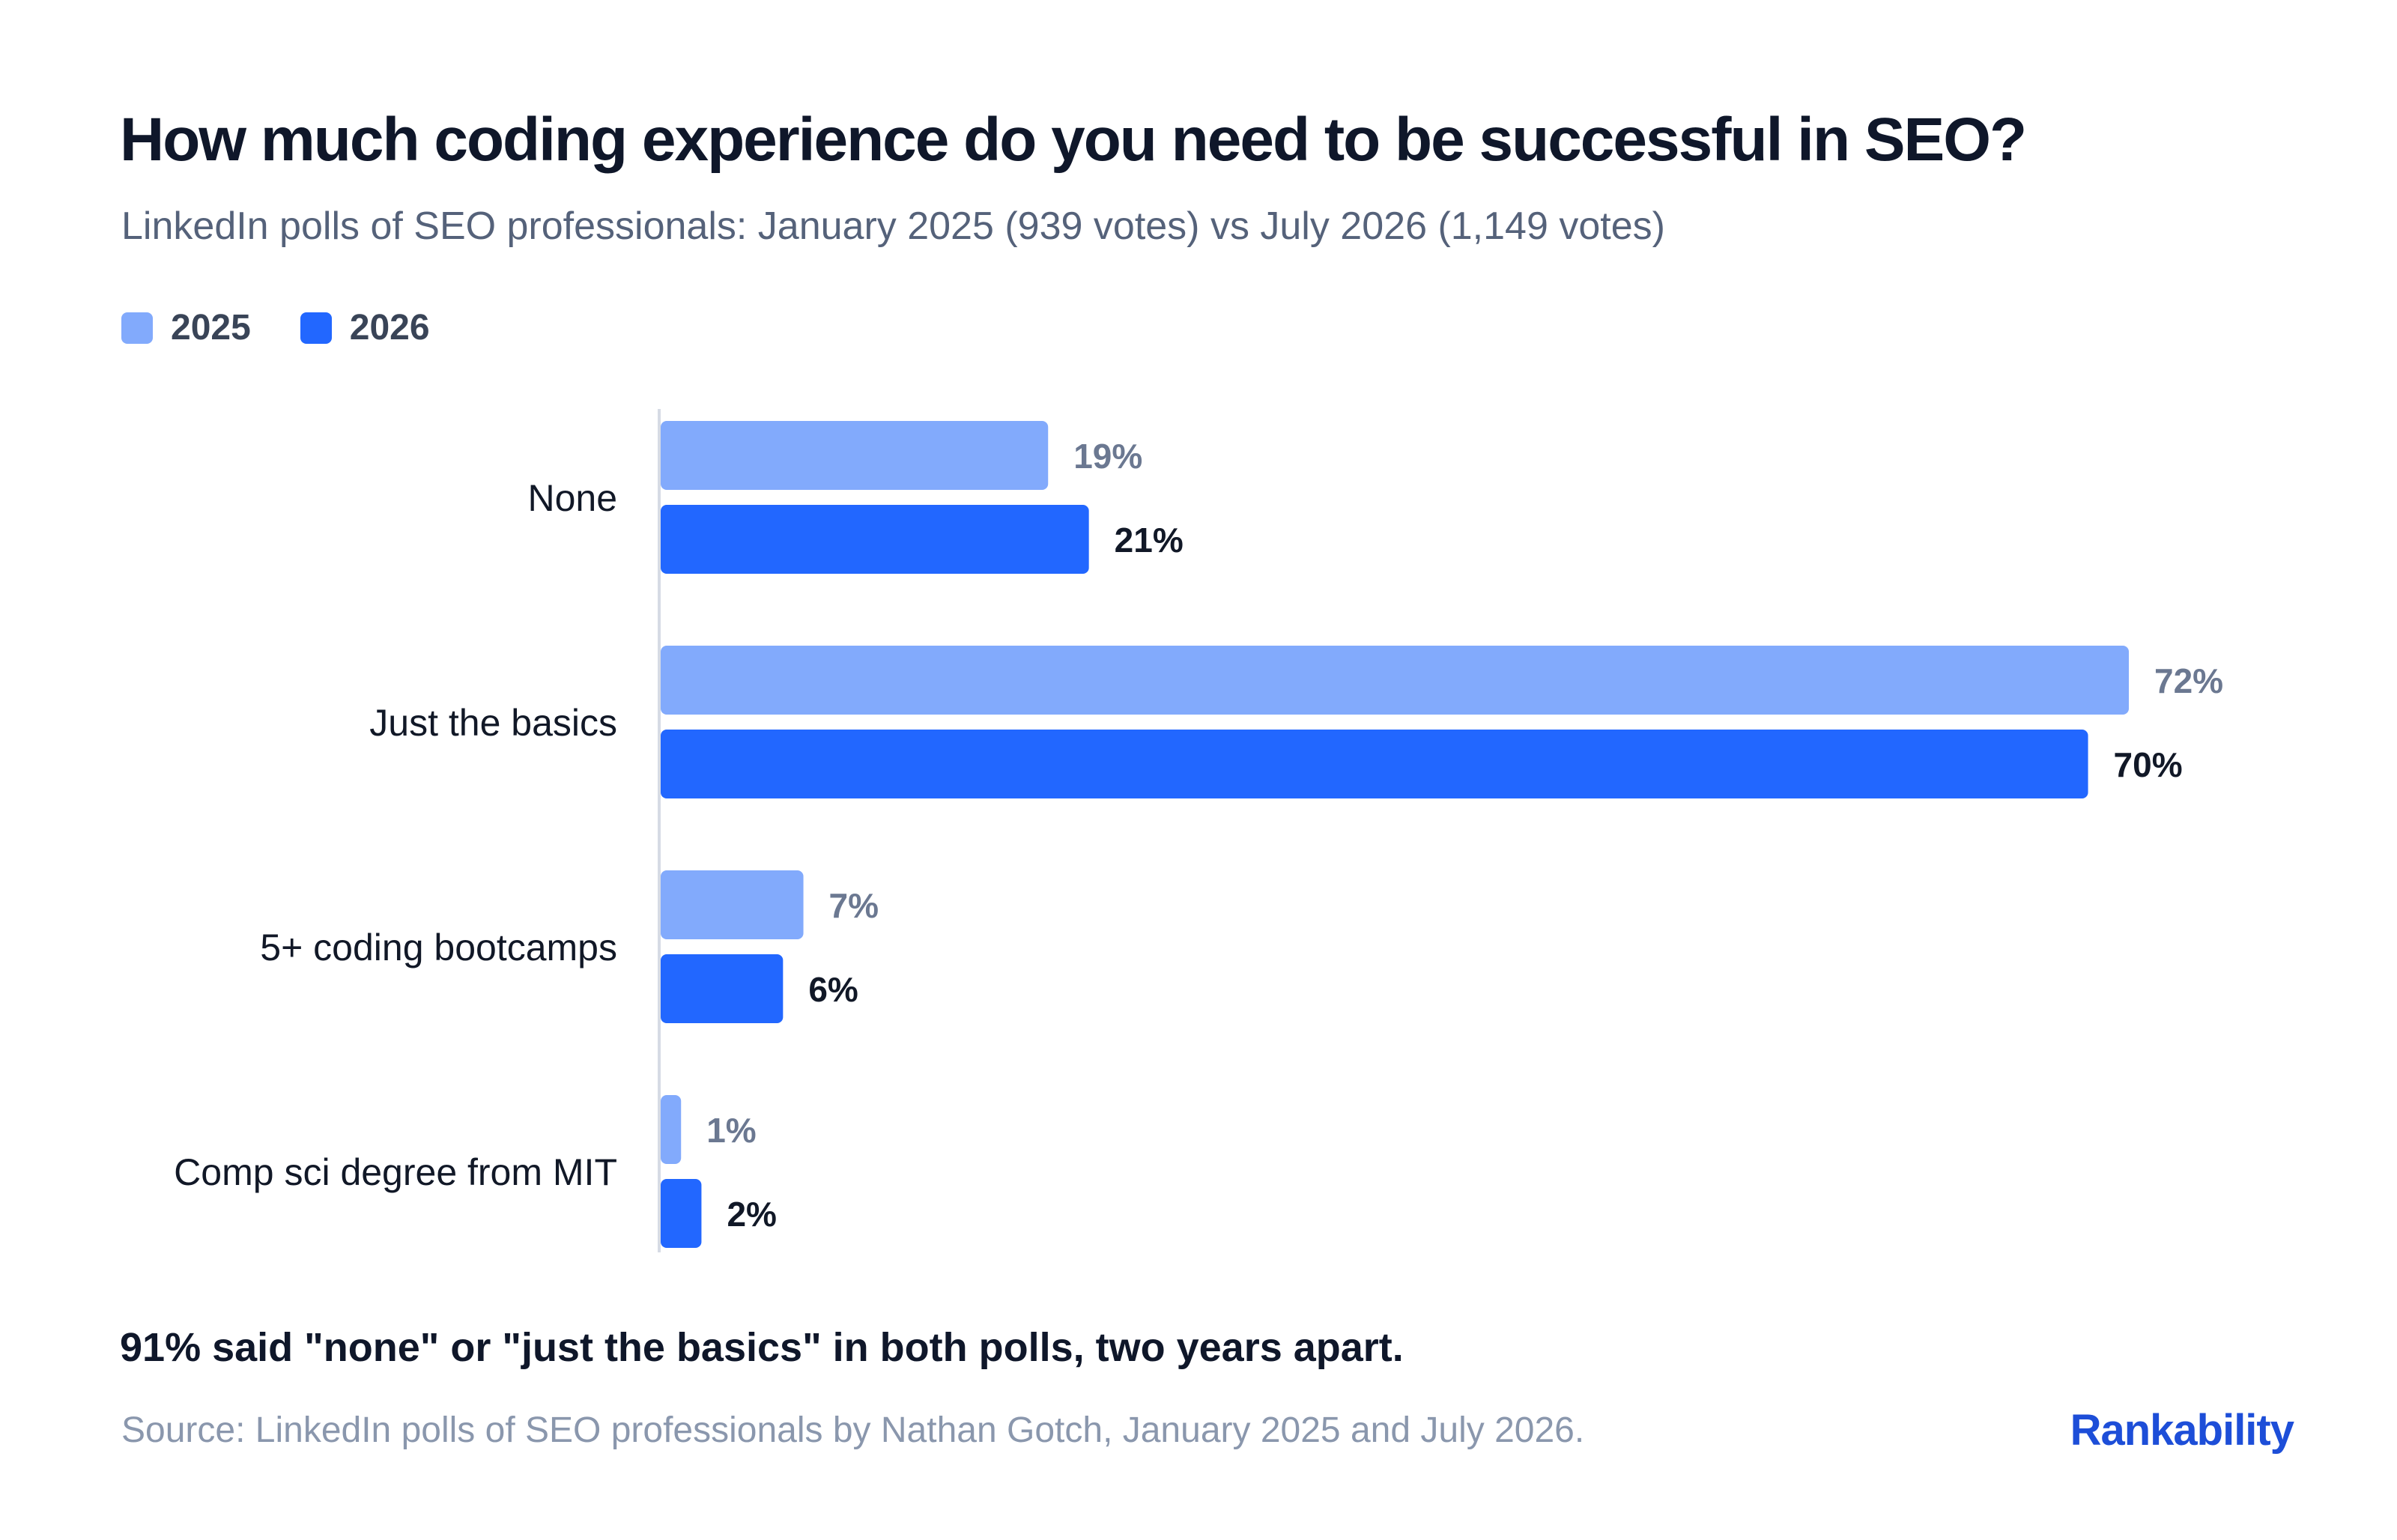 The image size is (2397, 1540). Describe the element at coordinates (395, 1172) in the screenshot. I see `category-label: Comp sci degree from MIT` at that location.